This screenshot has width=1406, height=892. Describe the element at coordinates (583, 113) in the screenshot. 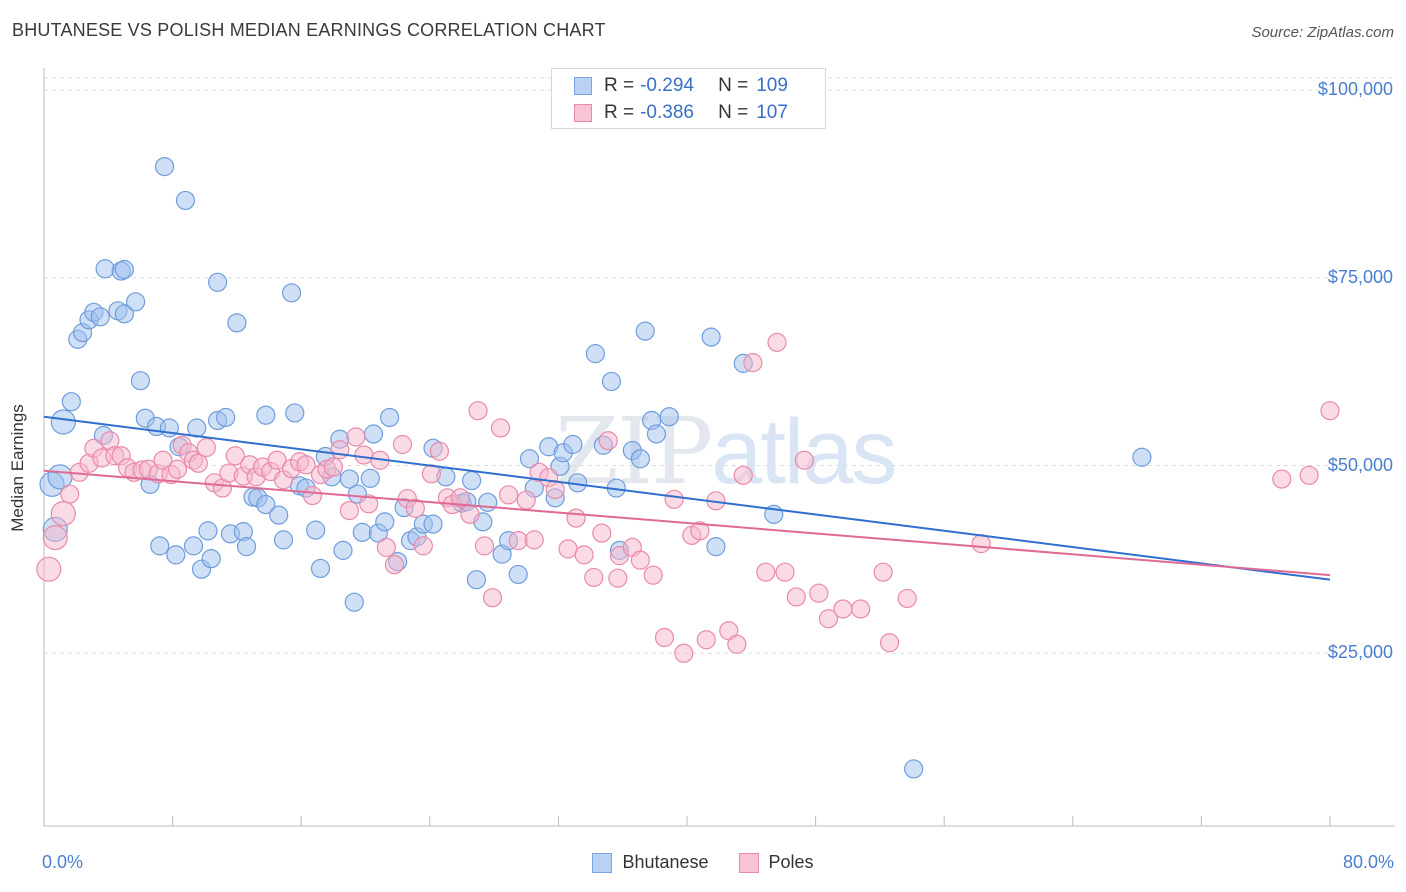

I see `legend-swatch-poles` at that location.